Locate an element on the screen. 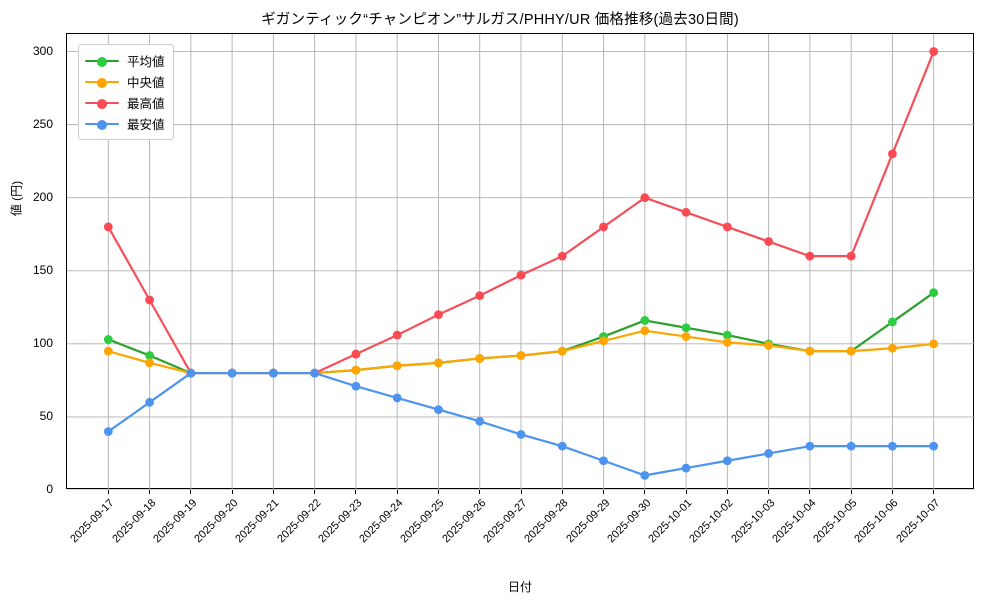 This screenshot has width=1000, height=600. legend-item-2: 最高値 is located at coordinates (125, 102).